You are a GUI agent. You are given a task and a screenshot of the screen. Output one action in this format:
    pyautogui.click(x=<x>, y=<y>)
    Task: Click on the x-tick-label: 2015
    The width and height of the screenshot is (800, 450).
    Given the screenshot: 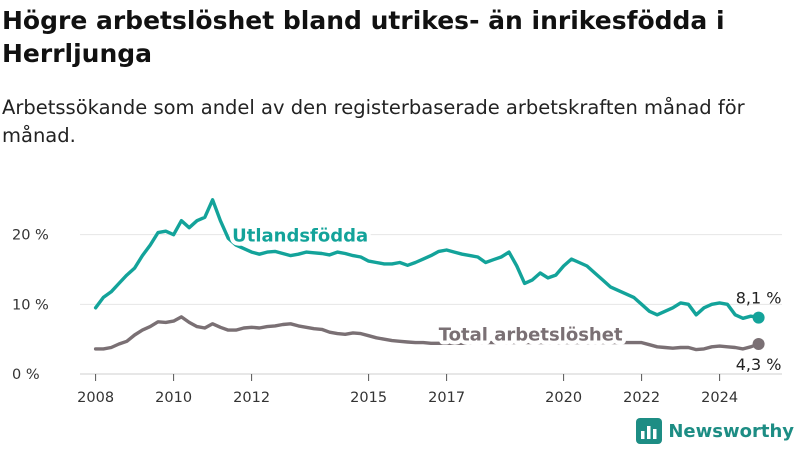 What is the action you would take?
    pyautogui.click(x=368, y=398)
    